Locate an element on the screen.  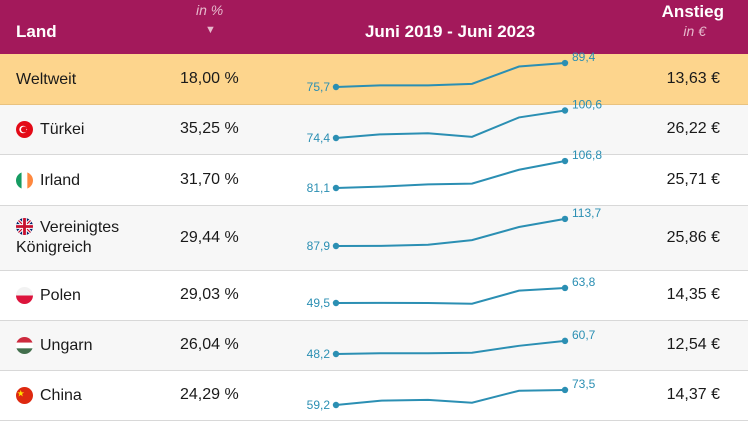
table-row: Türkei 35,25 % 26,22 € is located at coordinates (374, 130).